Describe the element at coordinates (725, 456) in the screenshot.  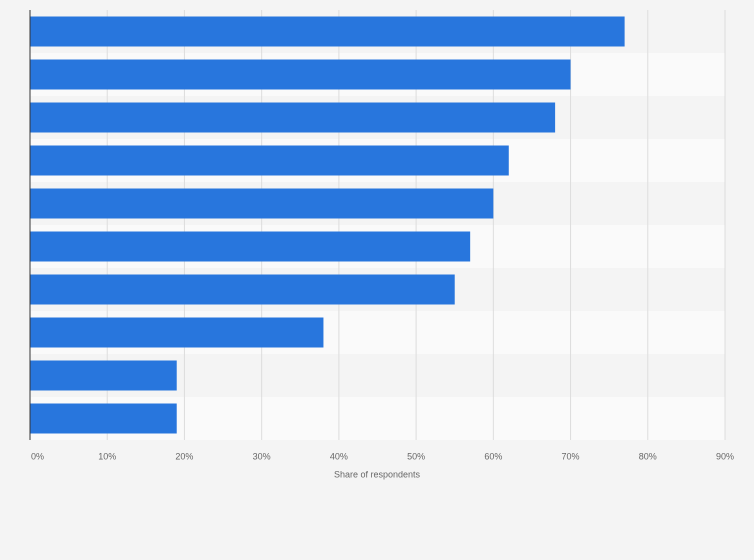
I see `x-tick-label: 90%` at that location.